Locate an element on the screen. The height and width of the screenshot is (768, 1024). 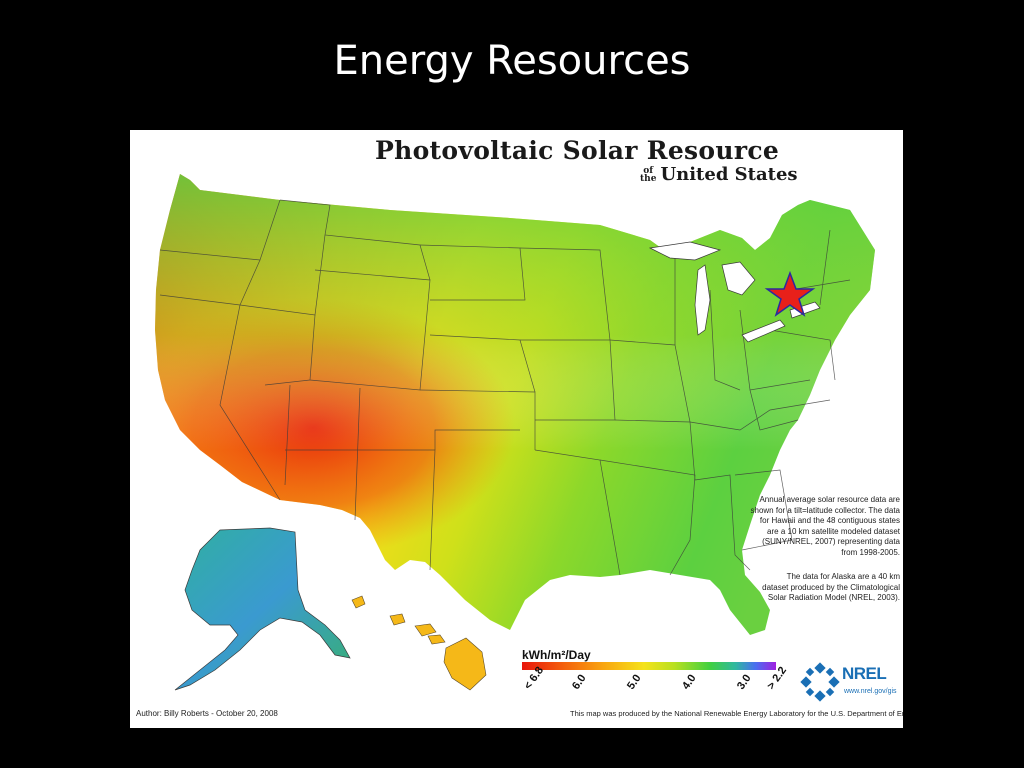
alaska-shape is located at coordinates (262, 609).